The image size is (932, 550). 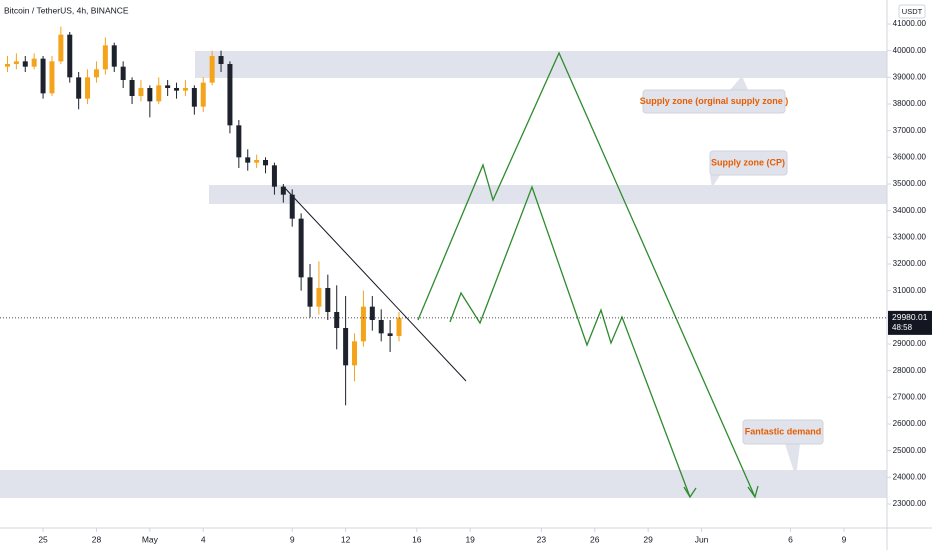 I want to click on annotation: Fantastic demand, so click(x=783, y=431).